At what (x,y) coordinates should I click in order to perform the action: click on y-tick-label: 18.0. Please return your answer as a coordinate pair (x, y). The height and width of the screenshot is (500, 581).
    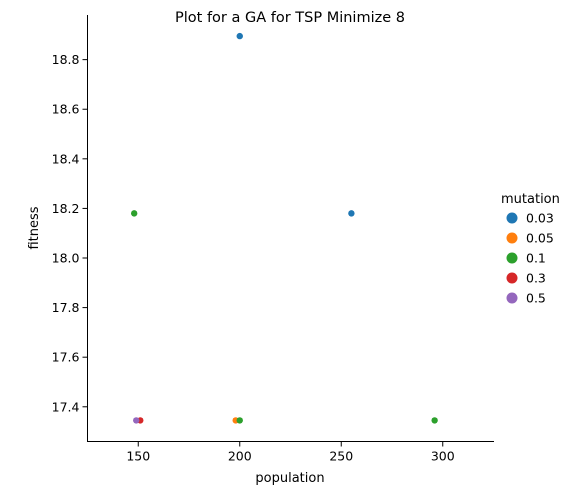
    Looking at the image, I should click on (66, 258).